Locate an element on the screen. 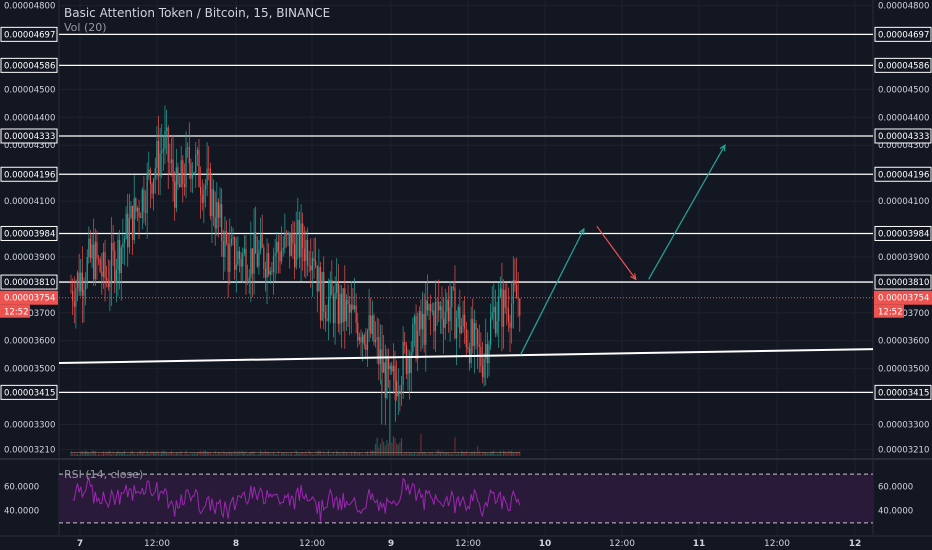 Image resolution: width=932 pixels, height=550 pixels. rsi-tick-right: 40.0000 is located at coordinates (895, 512).